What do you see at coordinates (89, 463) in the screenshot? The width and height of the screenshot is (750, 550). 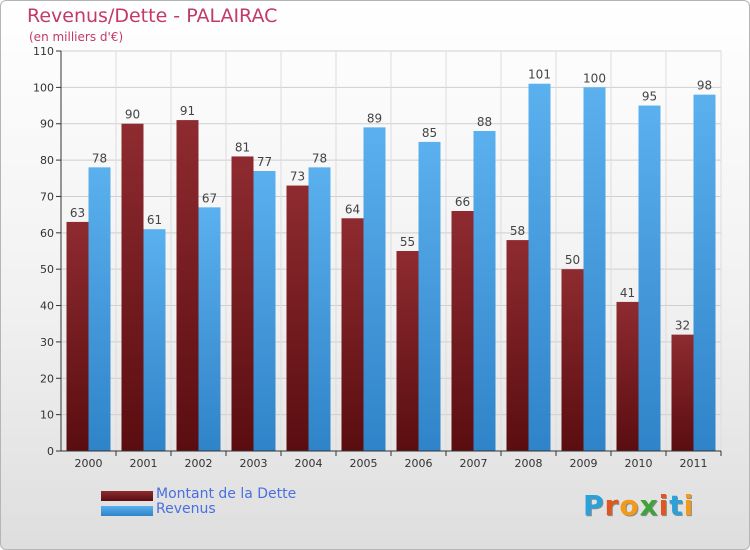 I see `x-tick-label: 2000` at bounding box center [89, 463].